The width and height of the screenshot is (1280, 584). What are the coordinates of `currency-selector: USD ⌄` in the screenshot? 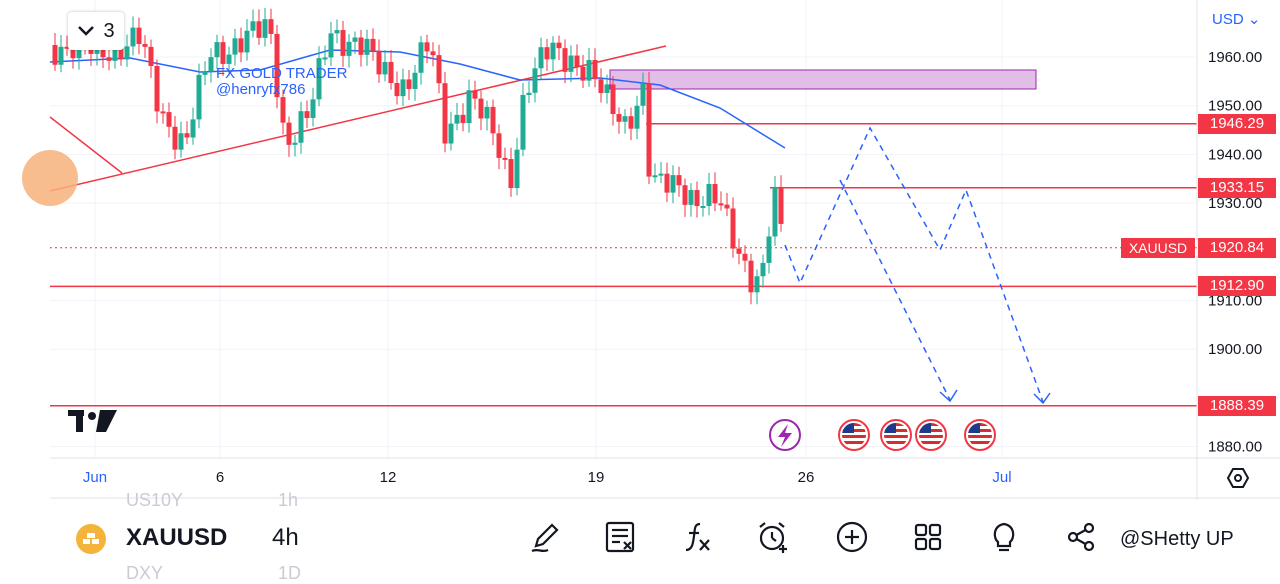 It's located at (1236, 19).